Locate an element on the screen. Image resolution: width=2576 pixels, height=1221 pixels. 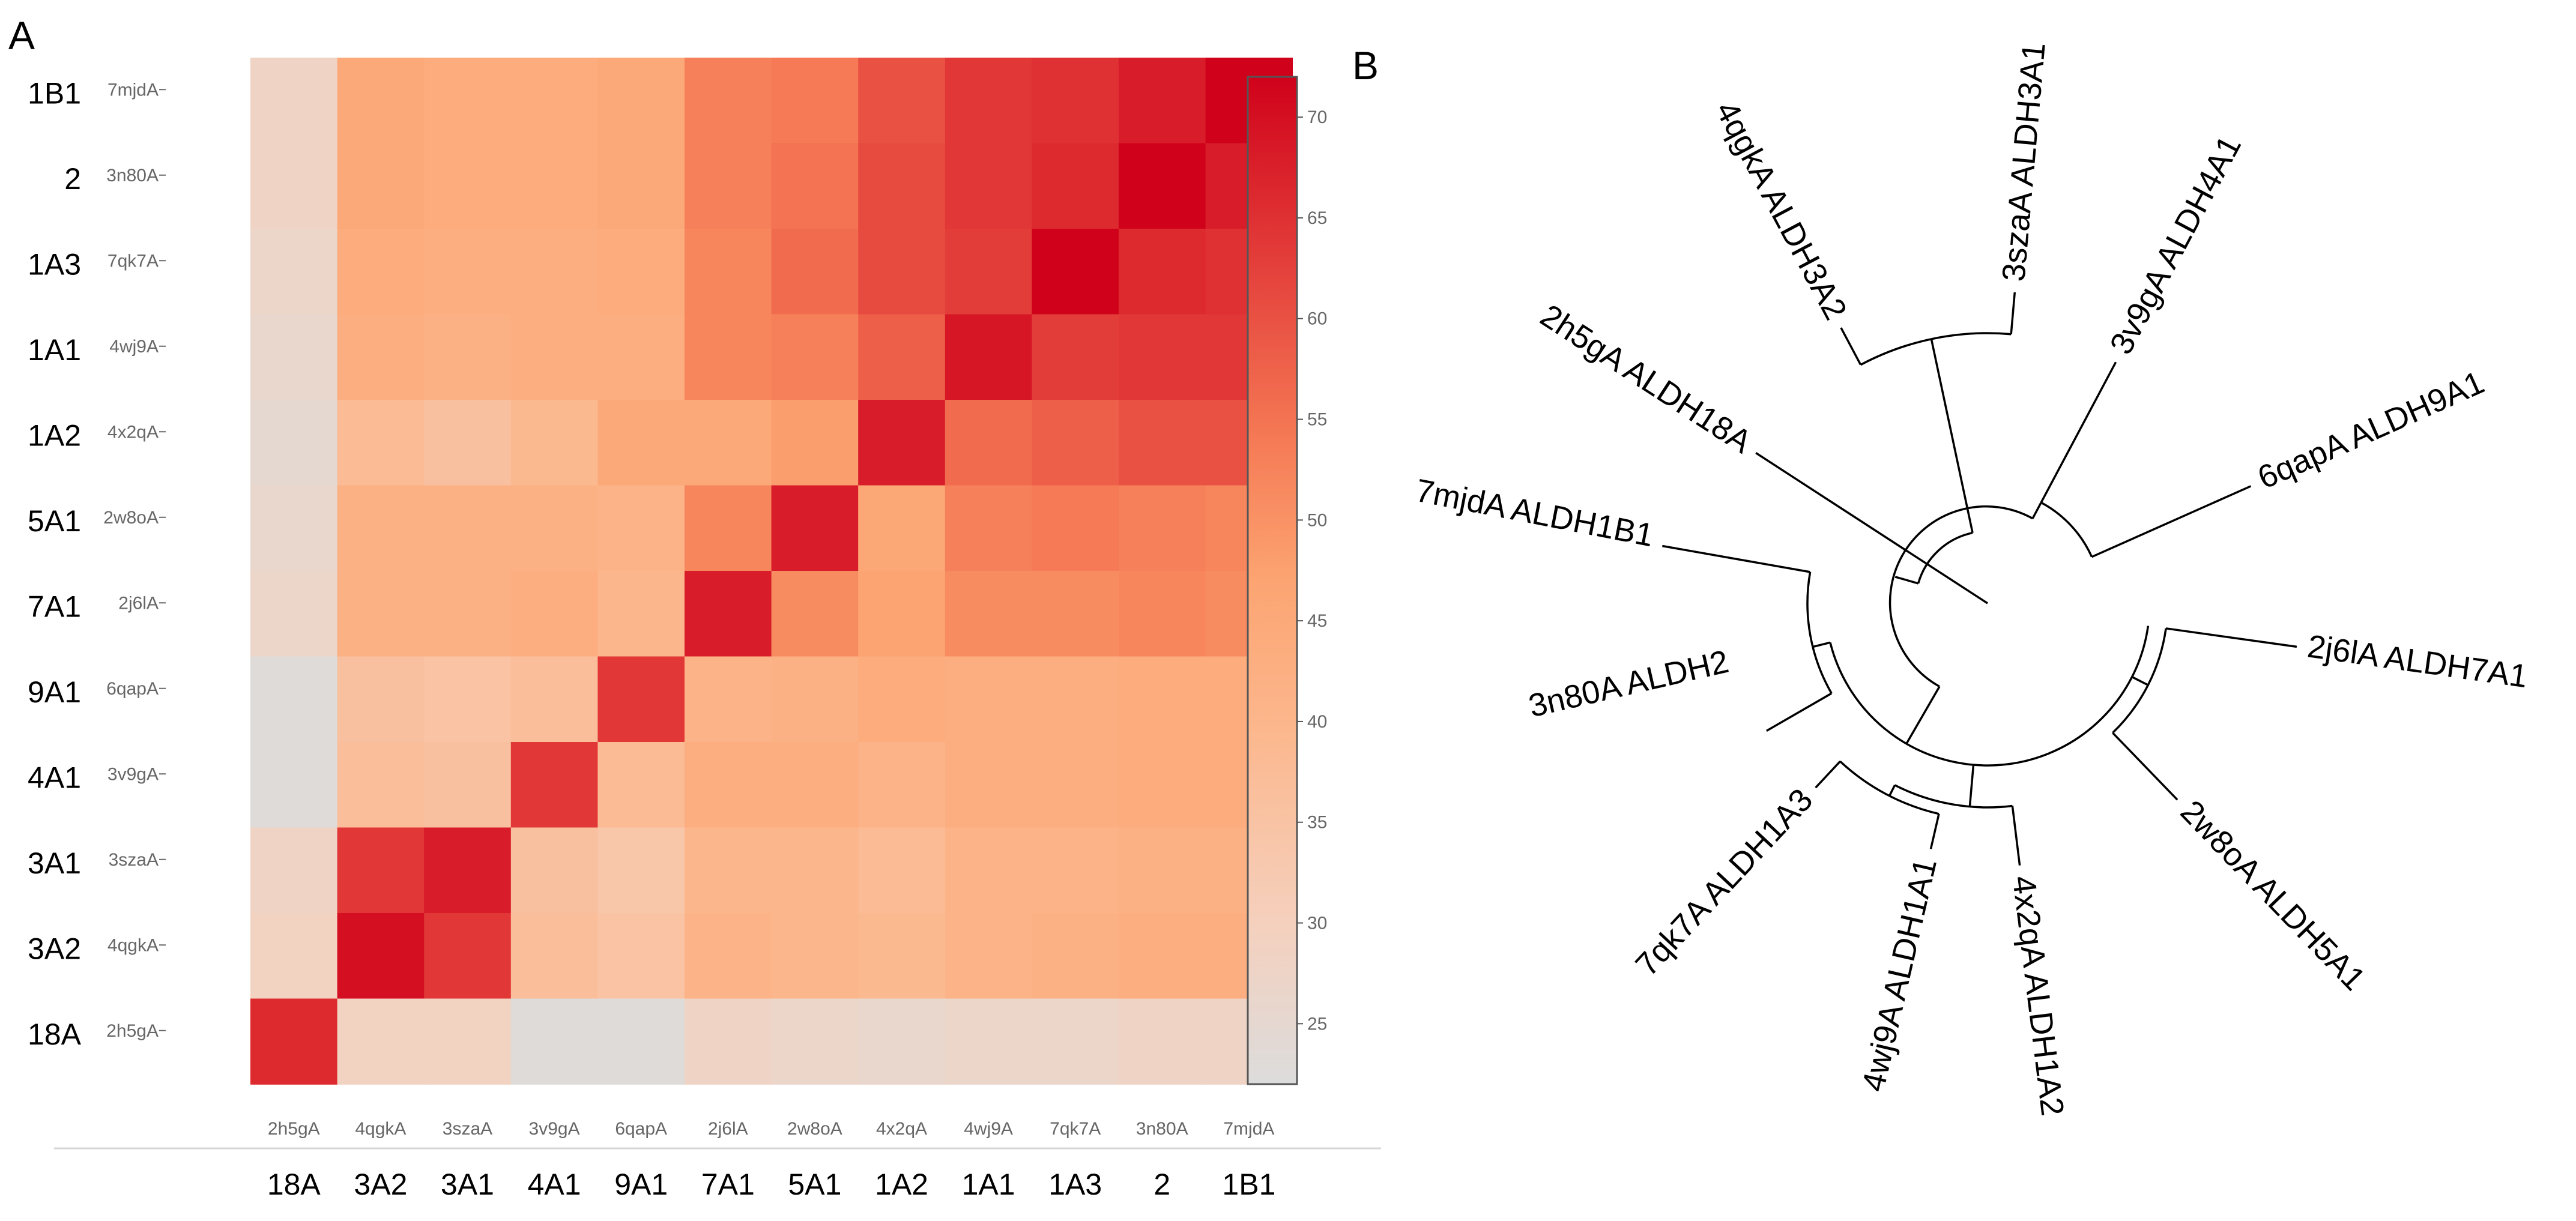
heatmap-cell-3v9gA-2h5gA is located at coordinates (294, 785).